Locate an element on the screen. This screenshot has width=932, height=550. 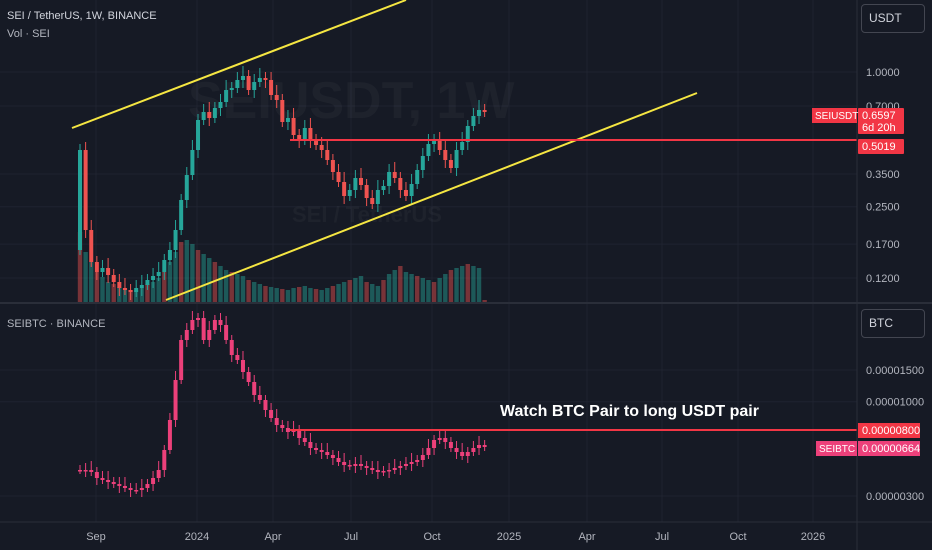
volume-legend: Vol · SEI is located at coordinates (28, 34).